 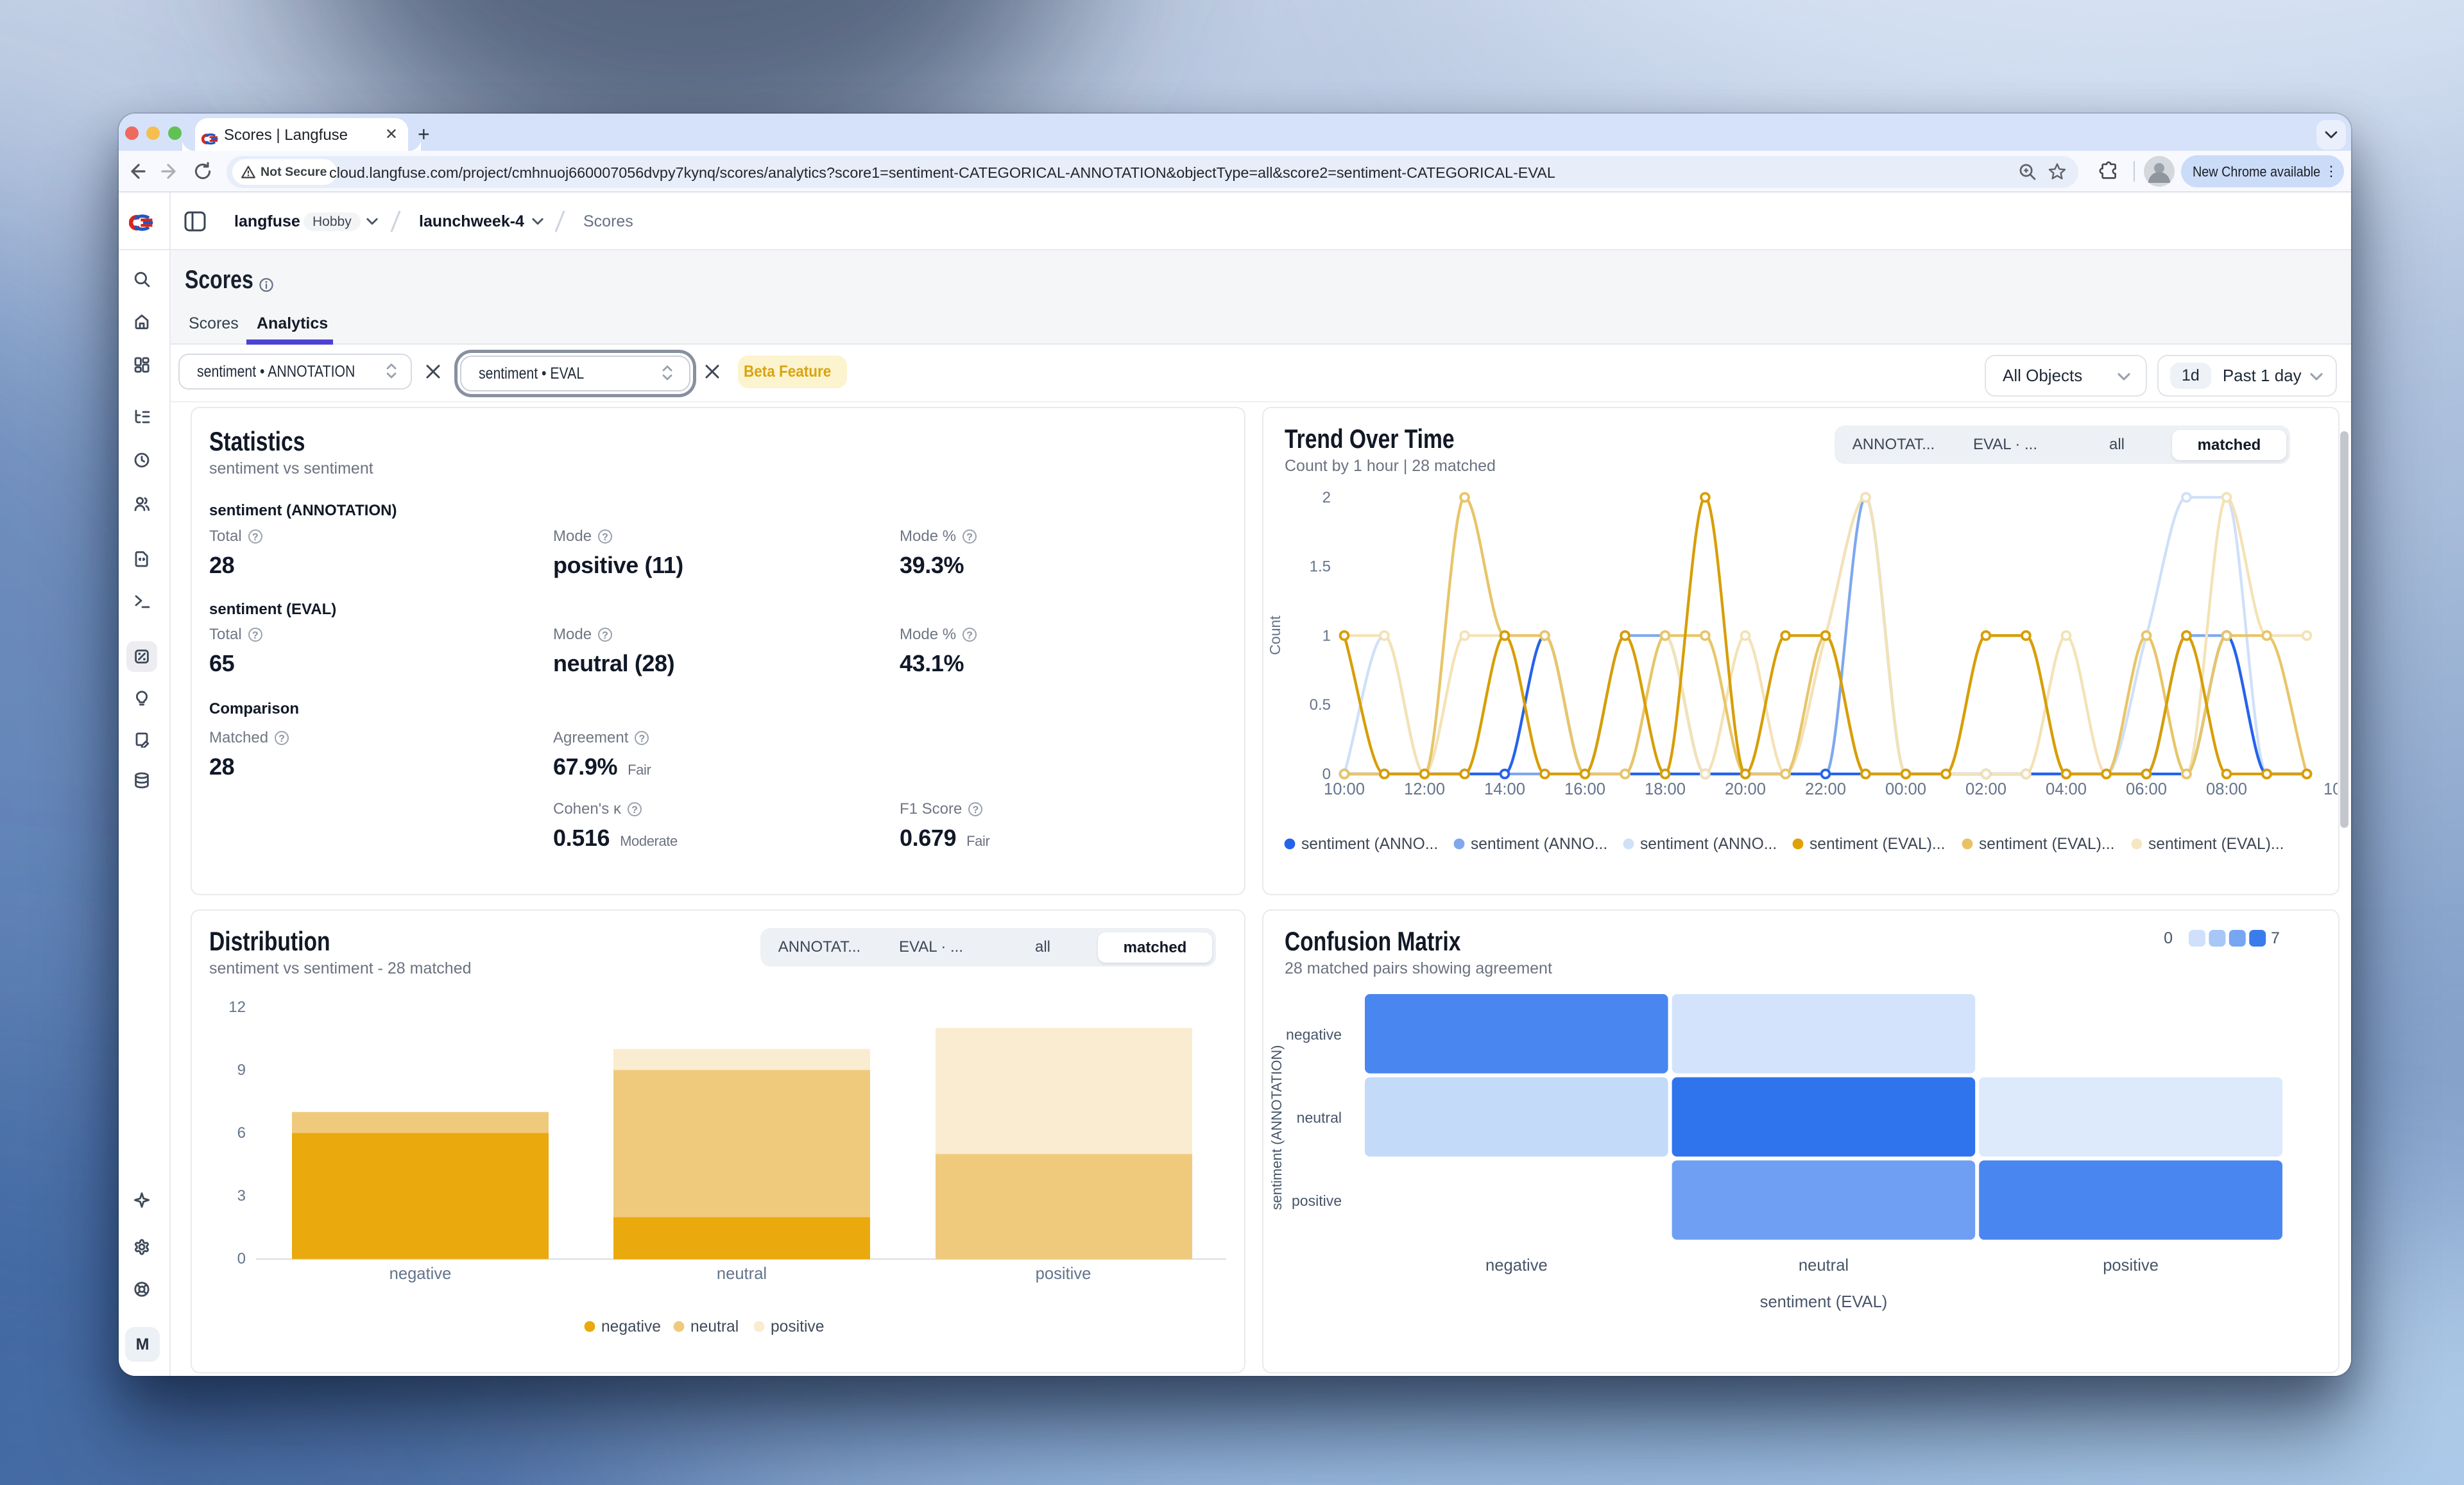 I want to click on svg-text: 22:00, so click(x=1826, y=789).